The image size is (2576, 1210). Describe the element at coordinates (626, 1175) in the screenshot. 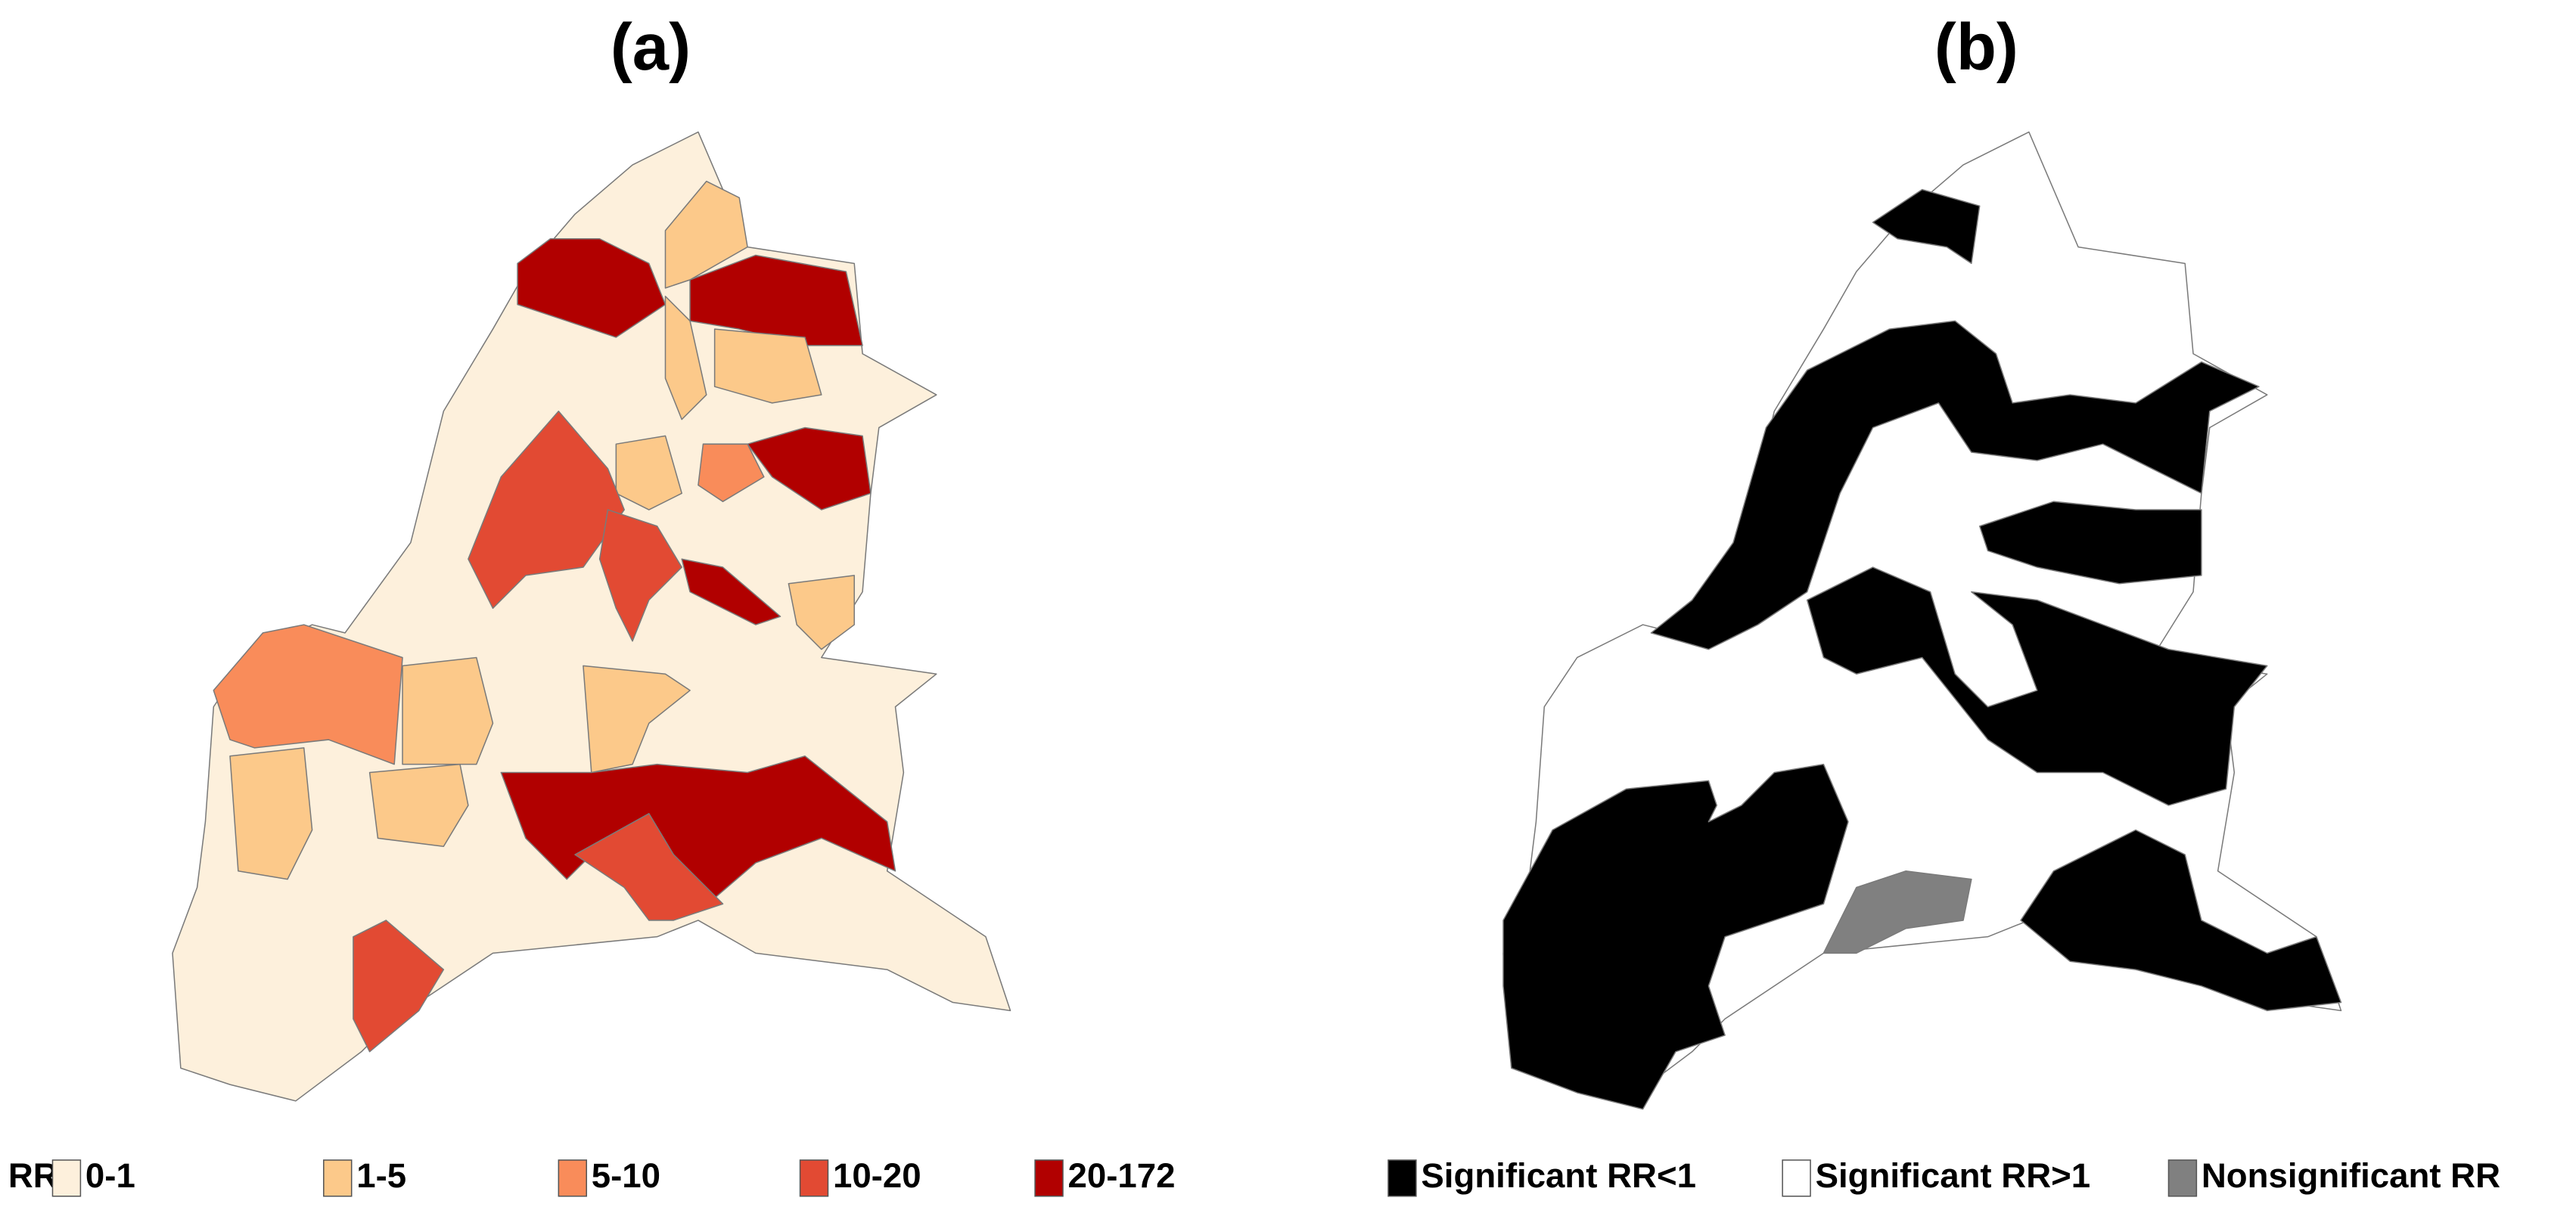

I see `legend-label: 5-10` at that location.